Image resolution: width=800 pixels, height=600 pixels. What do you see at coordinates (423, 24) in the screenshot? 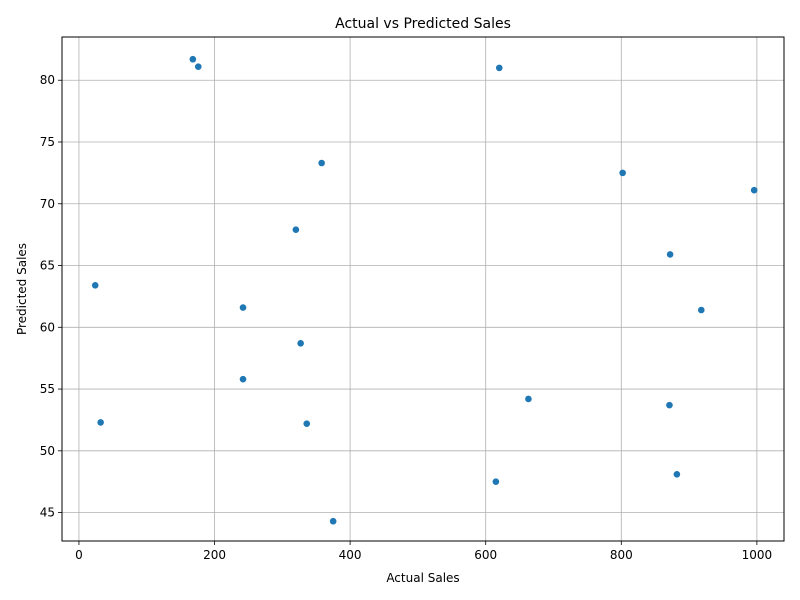
I see `chart-title: Actual vs Predicted Sales` at bounding box center [423, 24].